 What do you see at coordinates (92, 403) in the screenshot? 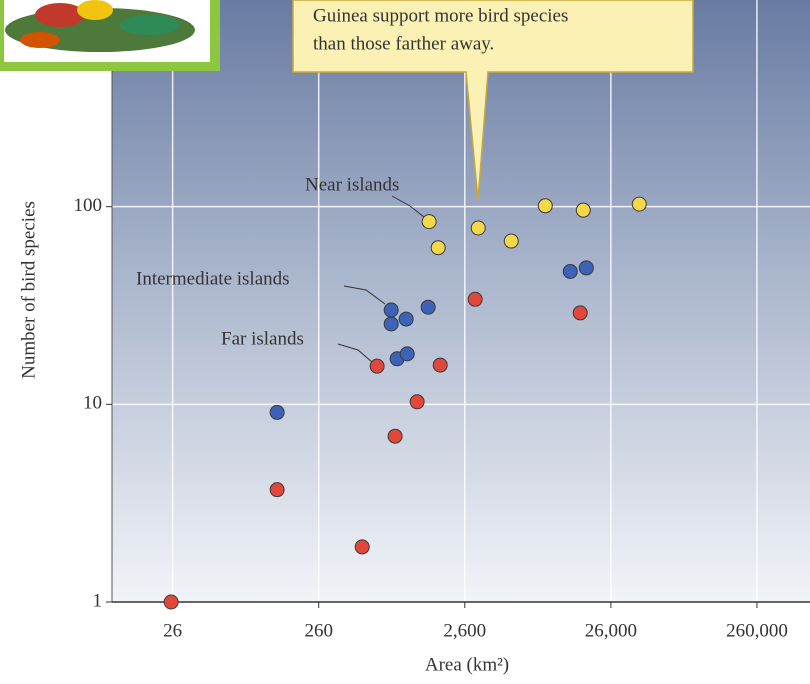
I see `y-tick-label: 10` at bounding box center [92, 403].